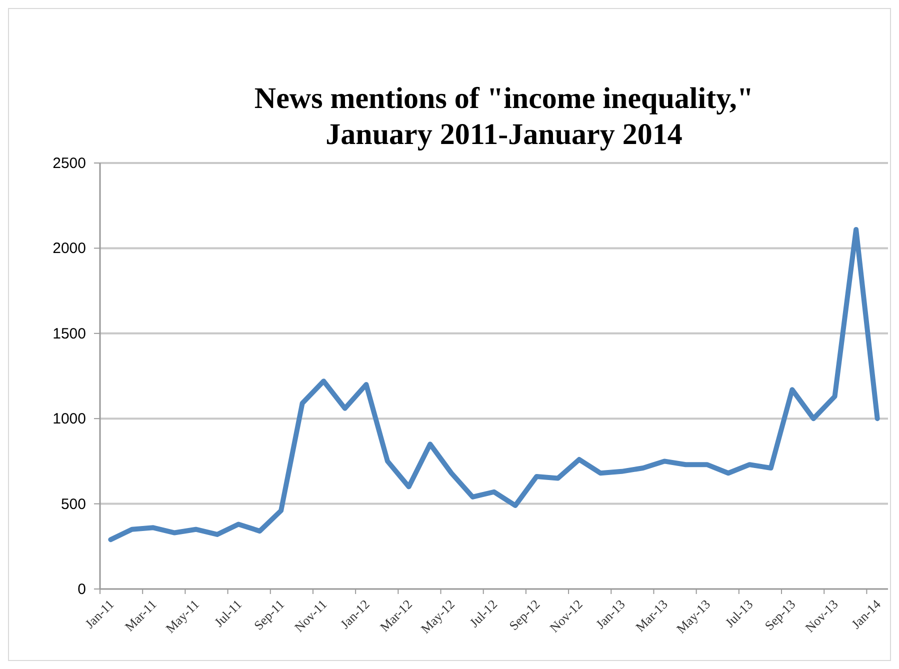  Describe the element at coordinates (69, 249) in the screenshot. I see `y-tick-label: 2000` at that location.